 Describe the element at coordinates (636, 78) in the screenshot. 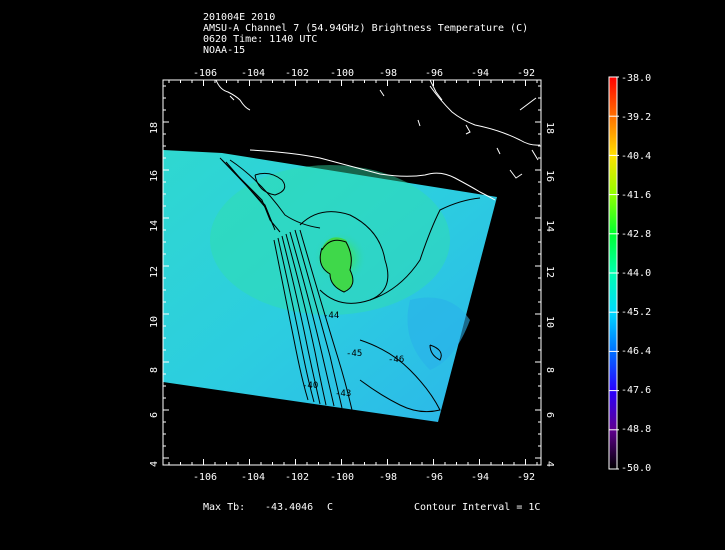

I see `colorbar-label: -38.0` at that location.